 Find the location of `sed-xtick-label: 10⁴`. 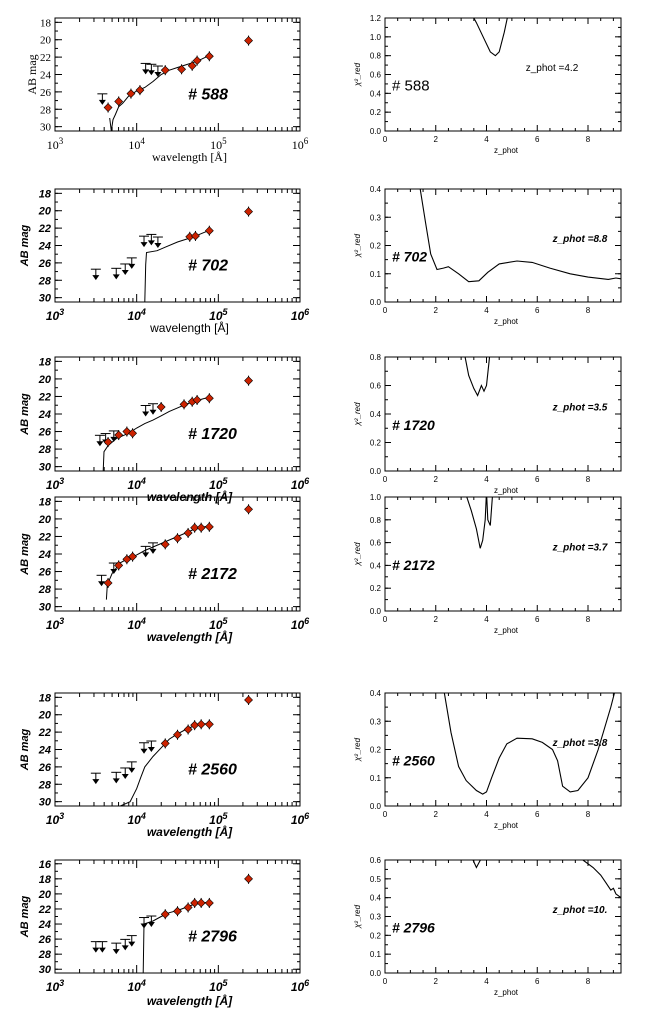

sed-xtick-label: 10⁴ is located at coordinates (136, 484).